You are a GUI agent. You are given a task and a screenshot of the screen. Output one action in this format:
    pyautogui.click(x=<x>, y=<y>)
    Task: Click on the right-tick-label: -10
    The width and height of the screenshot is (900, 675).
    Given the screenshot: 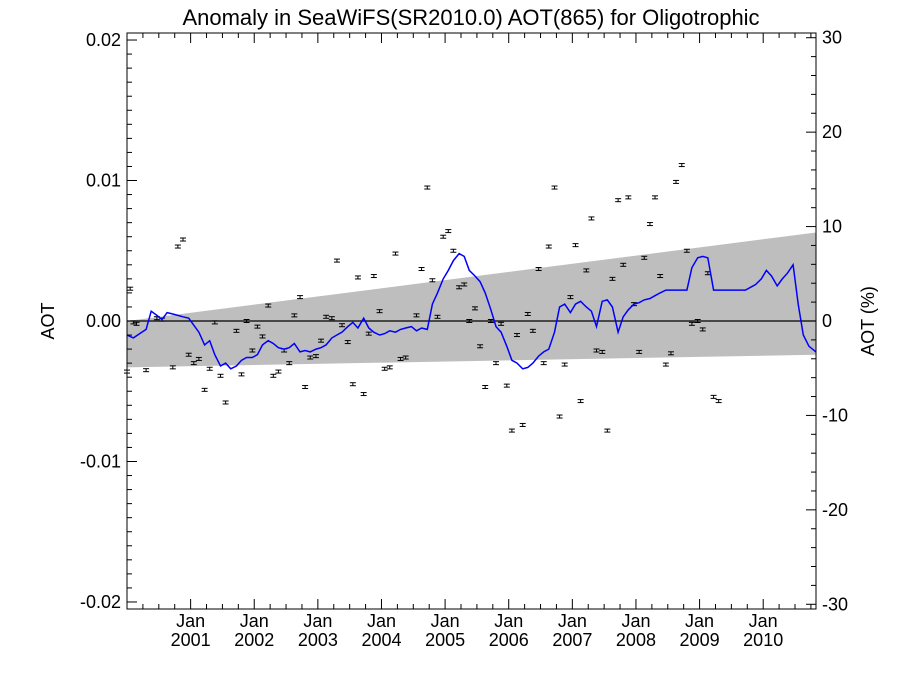 What is the action you would take?
    pyautogui.click(x=835, y=415)
    